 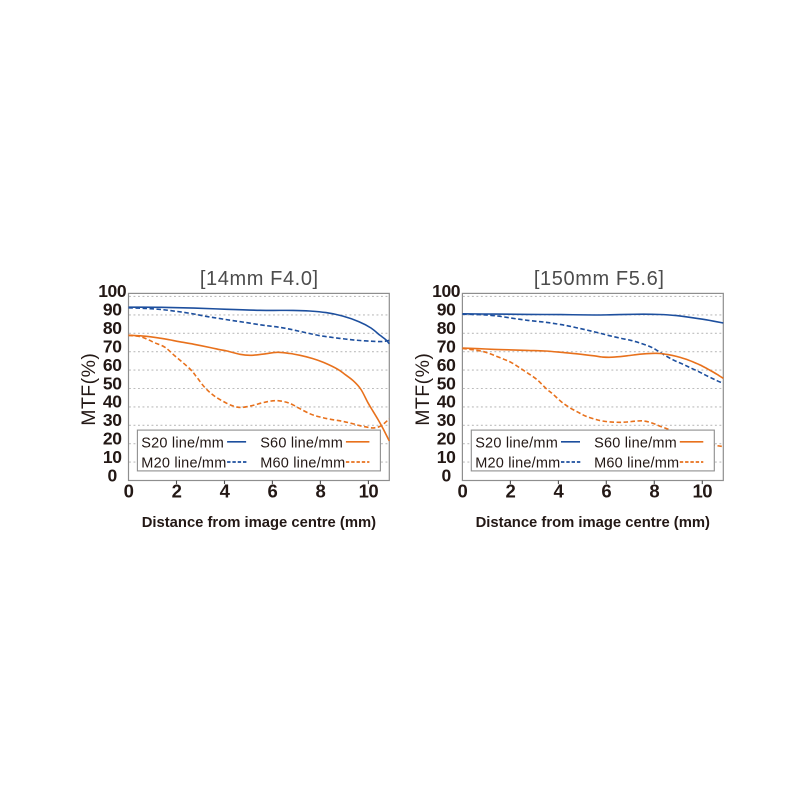 What do you see at coordinates (599, 279) in the screenshot?
I see `svg-text: [150mm F5.6]` at bounding box center [599, 279].